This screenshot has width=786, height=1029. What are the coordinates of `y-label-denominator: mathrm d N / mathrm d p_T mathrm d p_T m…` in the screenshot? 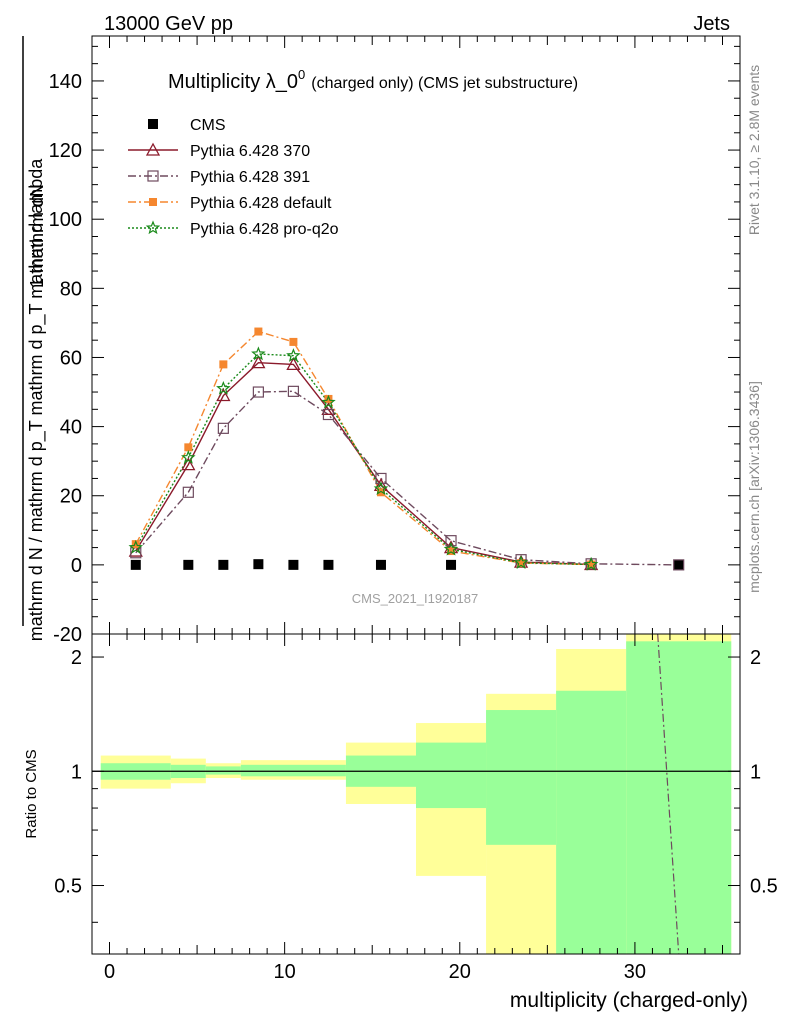 It's located at (36, 399).